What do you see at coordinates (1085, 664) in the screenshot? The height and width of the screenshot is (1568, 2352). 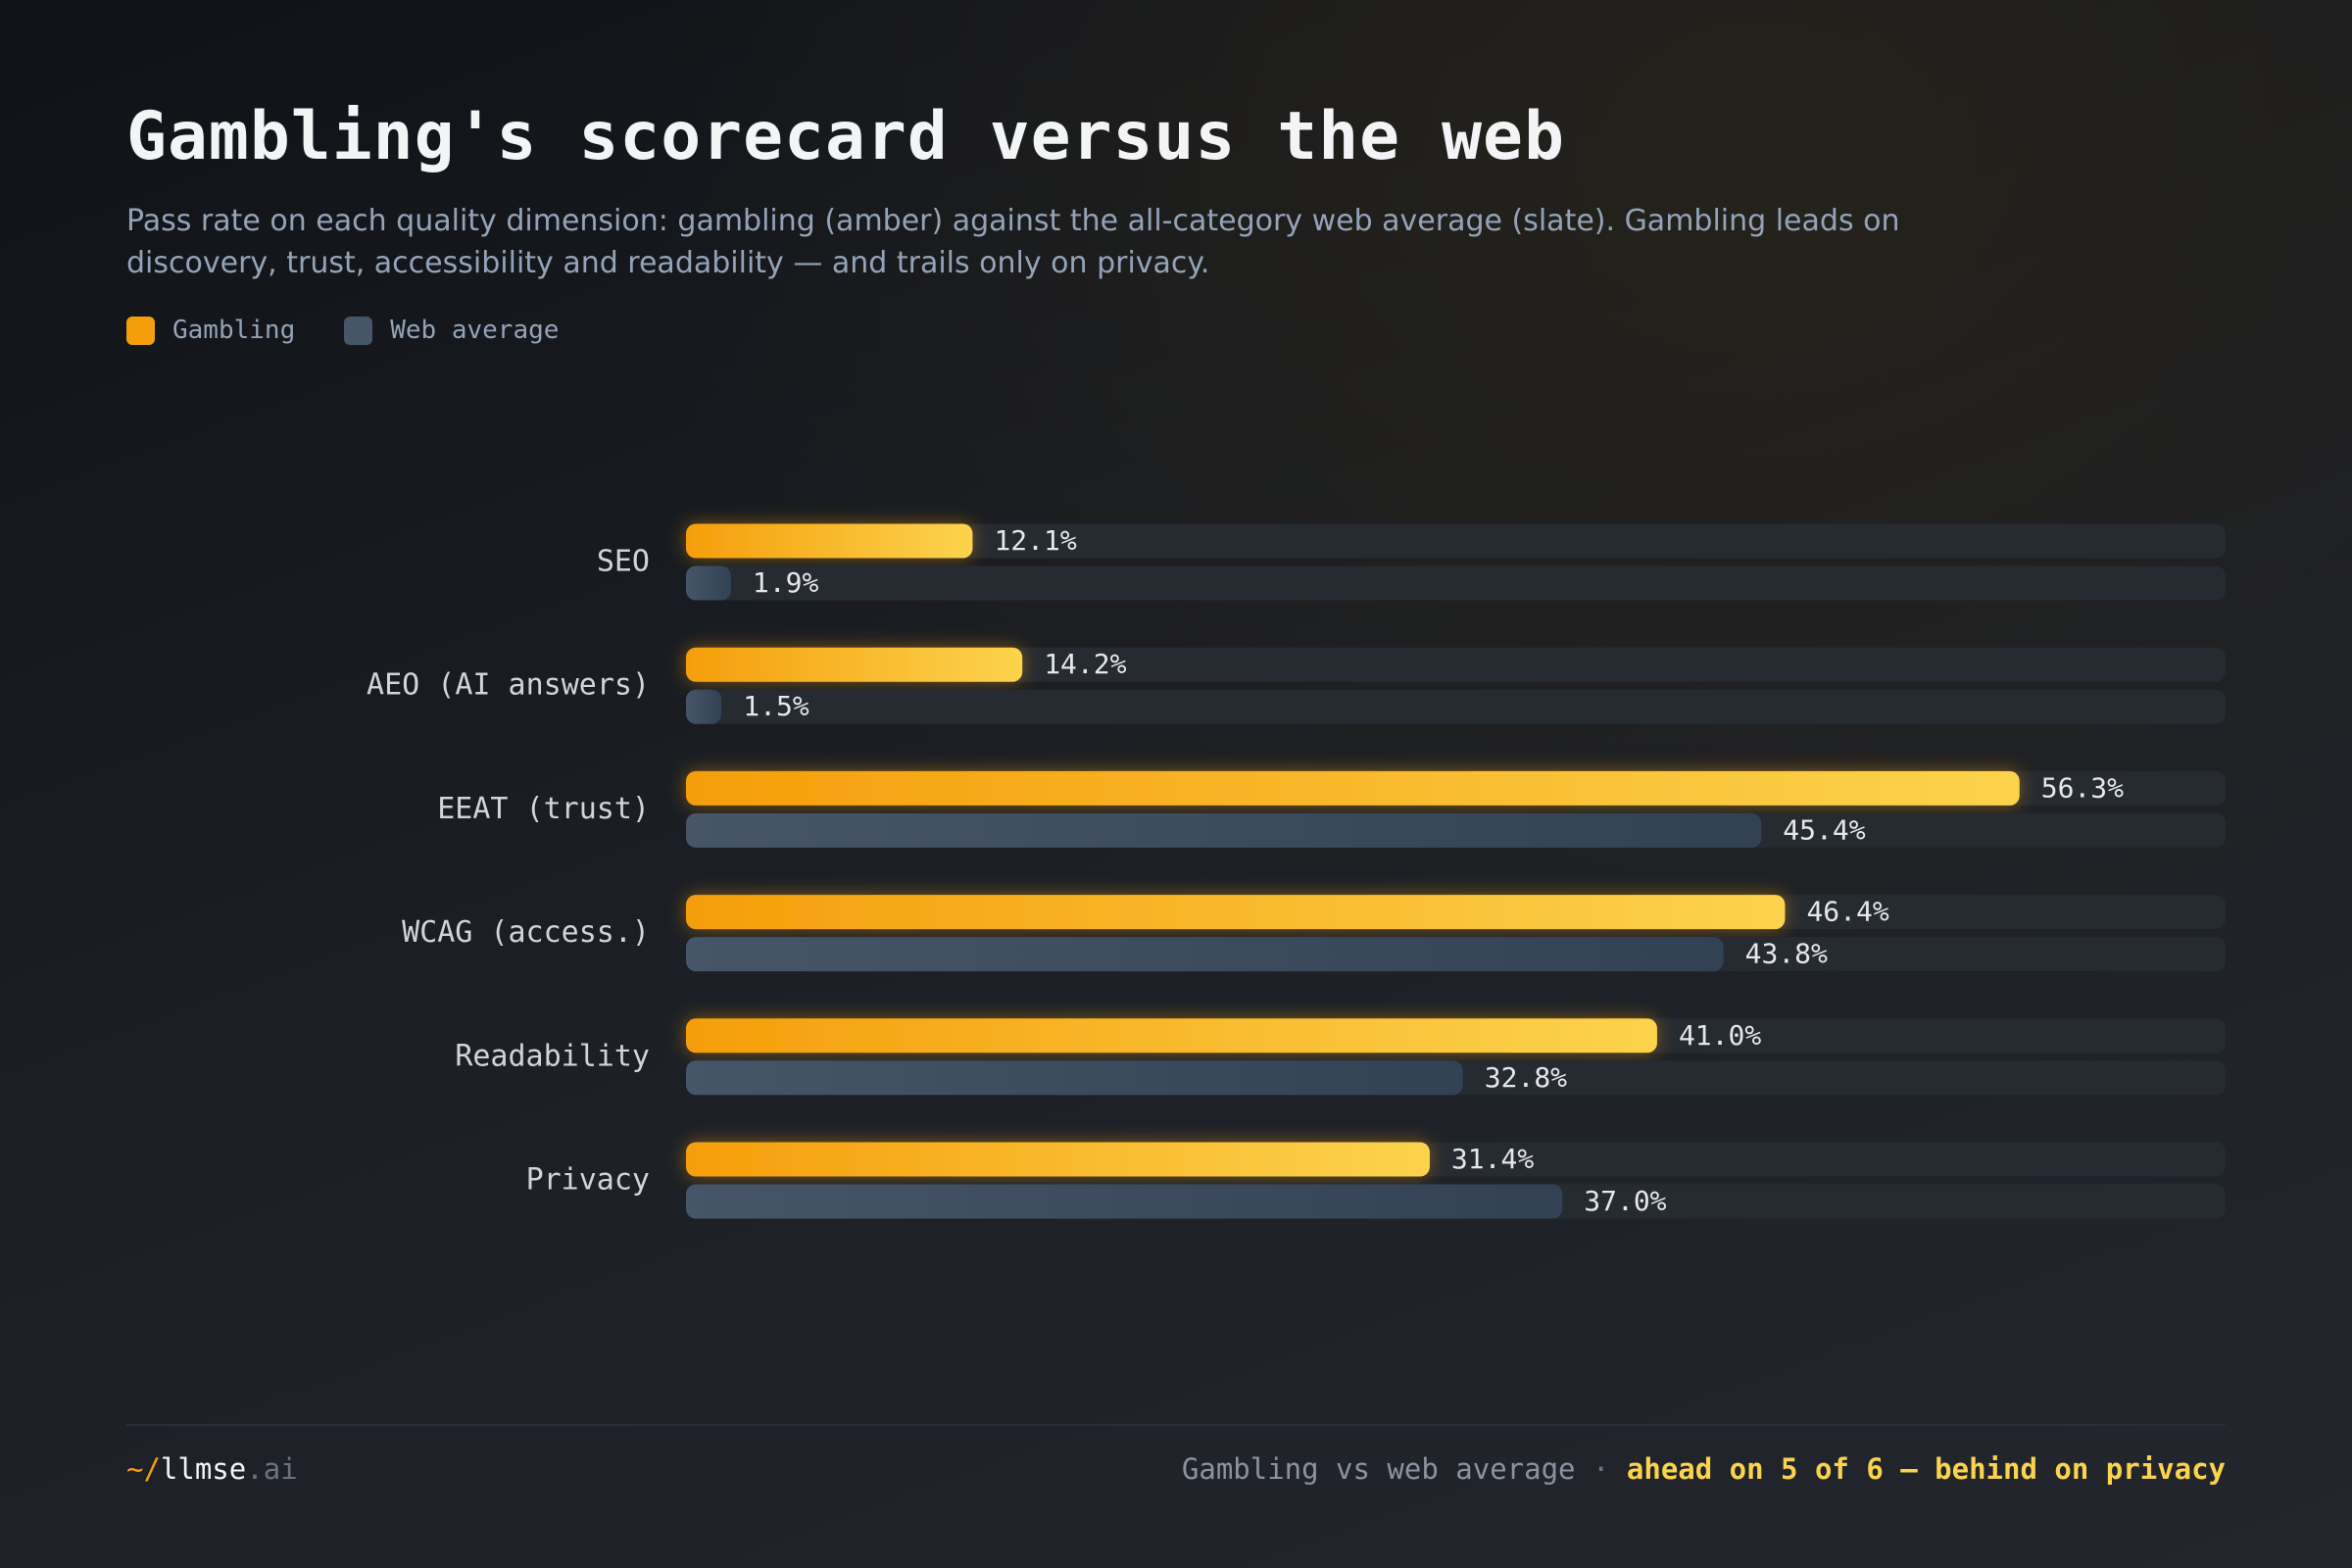 I see `value-label: 14.2%` at bounding box center [1085, 664].